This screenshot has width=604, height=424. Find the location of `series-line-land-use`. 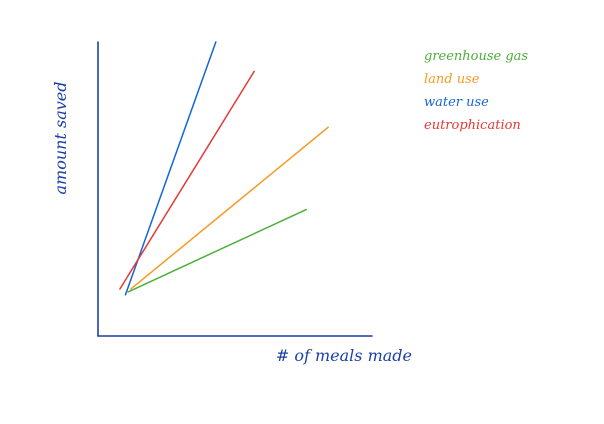

series-line-land-use is located at coordinates (229, 208).